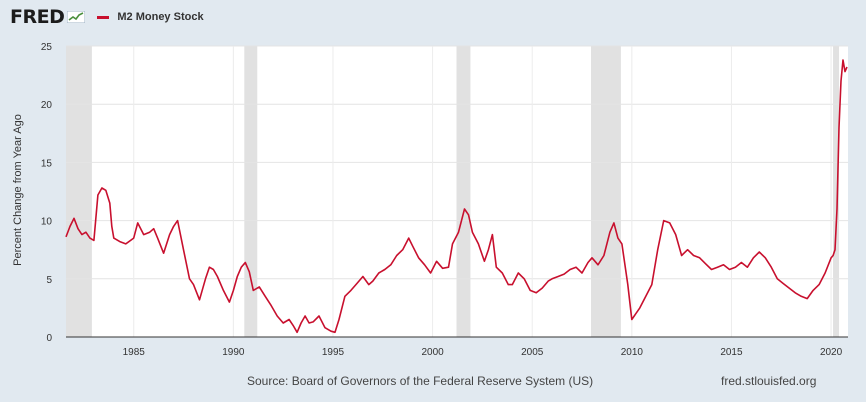 Image resolution: width=866 pixels, height=402 pixels. What do you see at coordinates (37, 17) in the screenshot?
I see `fred-logo: FRED` at bounding box center [37, 17].